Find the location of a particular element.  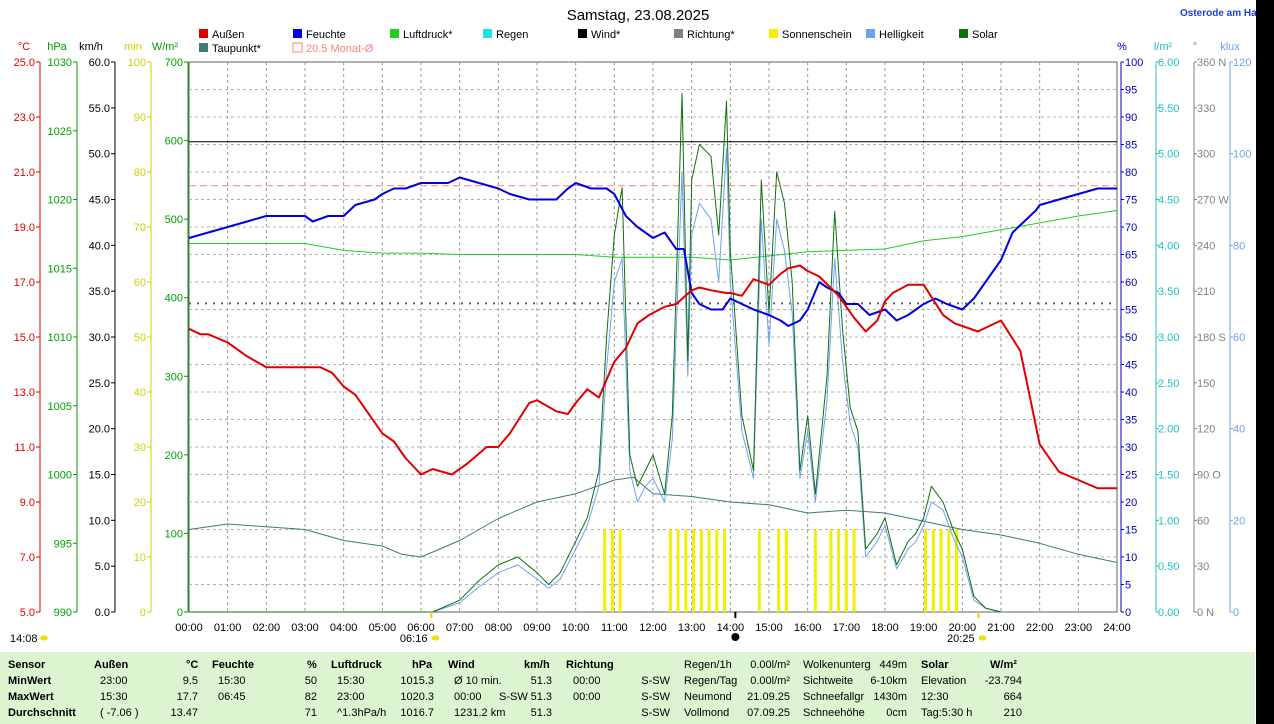

axis-tick-label-sun: 100 is located at coordinates (137, 63).